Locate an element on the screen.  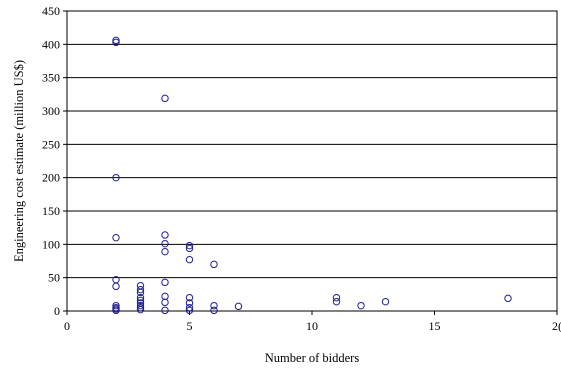
y-axis-ticks: 0 50 100 150 200 250 300 350 400 450 is located at coordinates (54, 161).